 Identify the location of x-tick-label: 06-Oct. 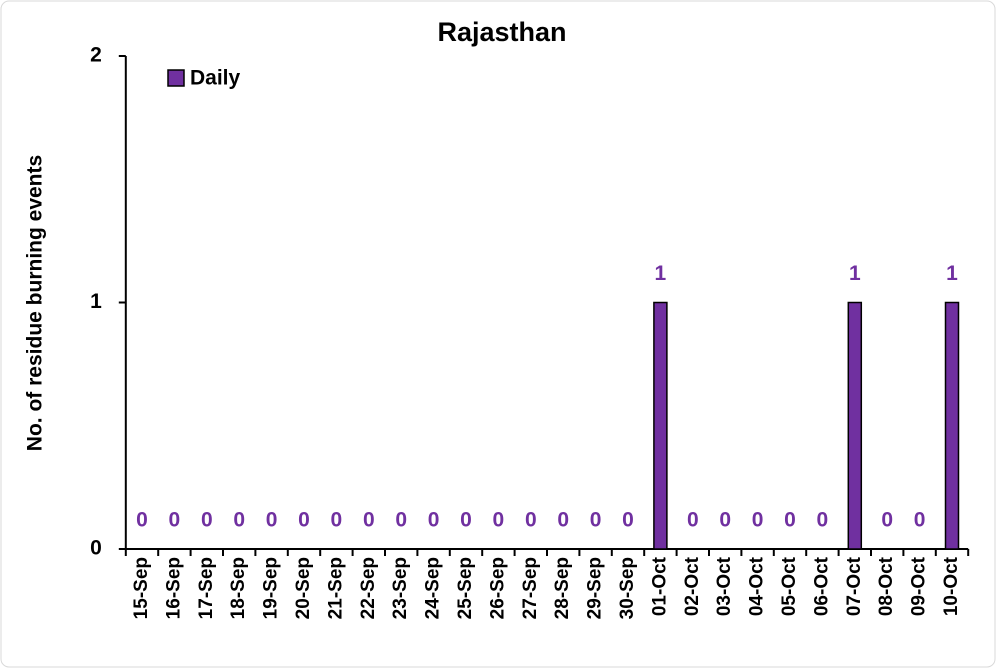
(821, 586).